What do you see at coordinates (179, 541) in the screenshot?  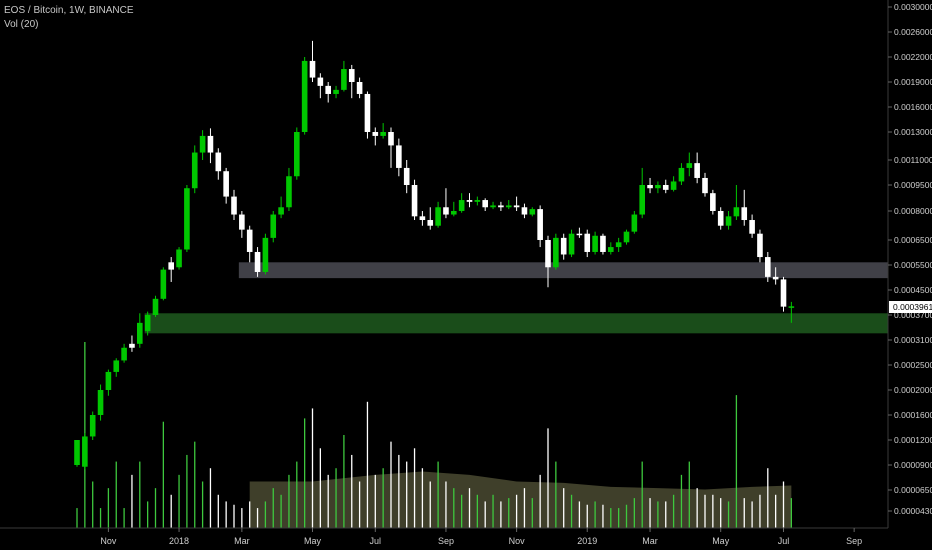 I see `x-tick-label: 2018` at bounding box center [179, 541].